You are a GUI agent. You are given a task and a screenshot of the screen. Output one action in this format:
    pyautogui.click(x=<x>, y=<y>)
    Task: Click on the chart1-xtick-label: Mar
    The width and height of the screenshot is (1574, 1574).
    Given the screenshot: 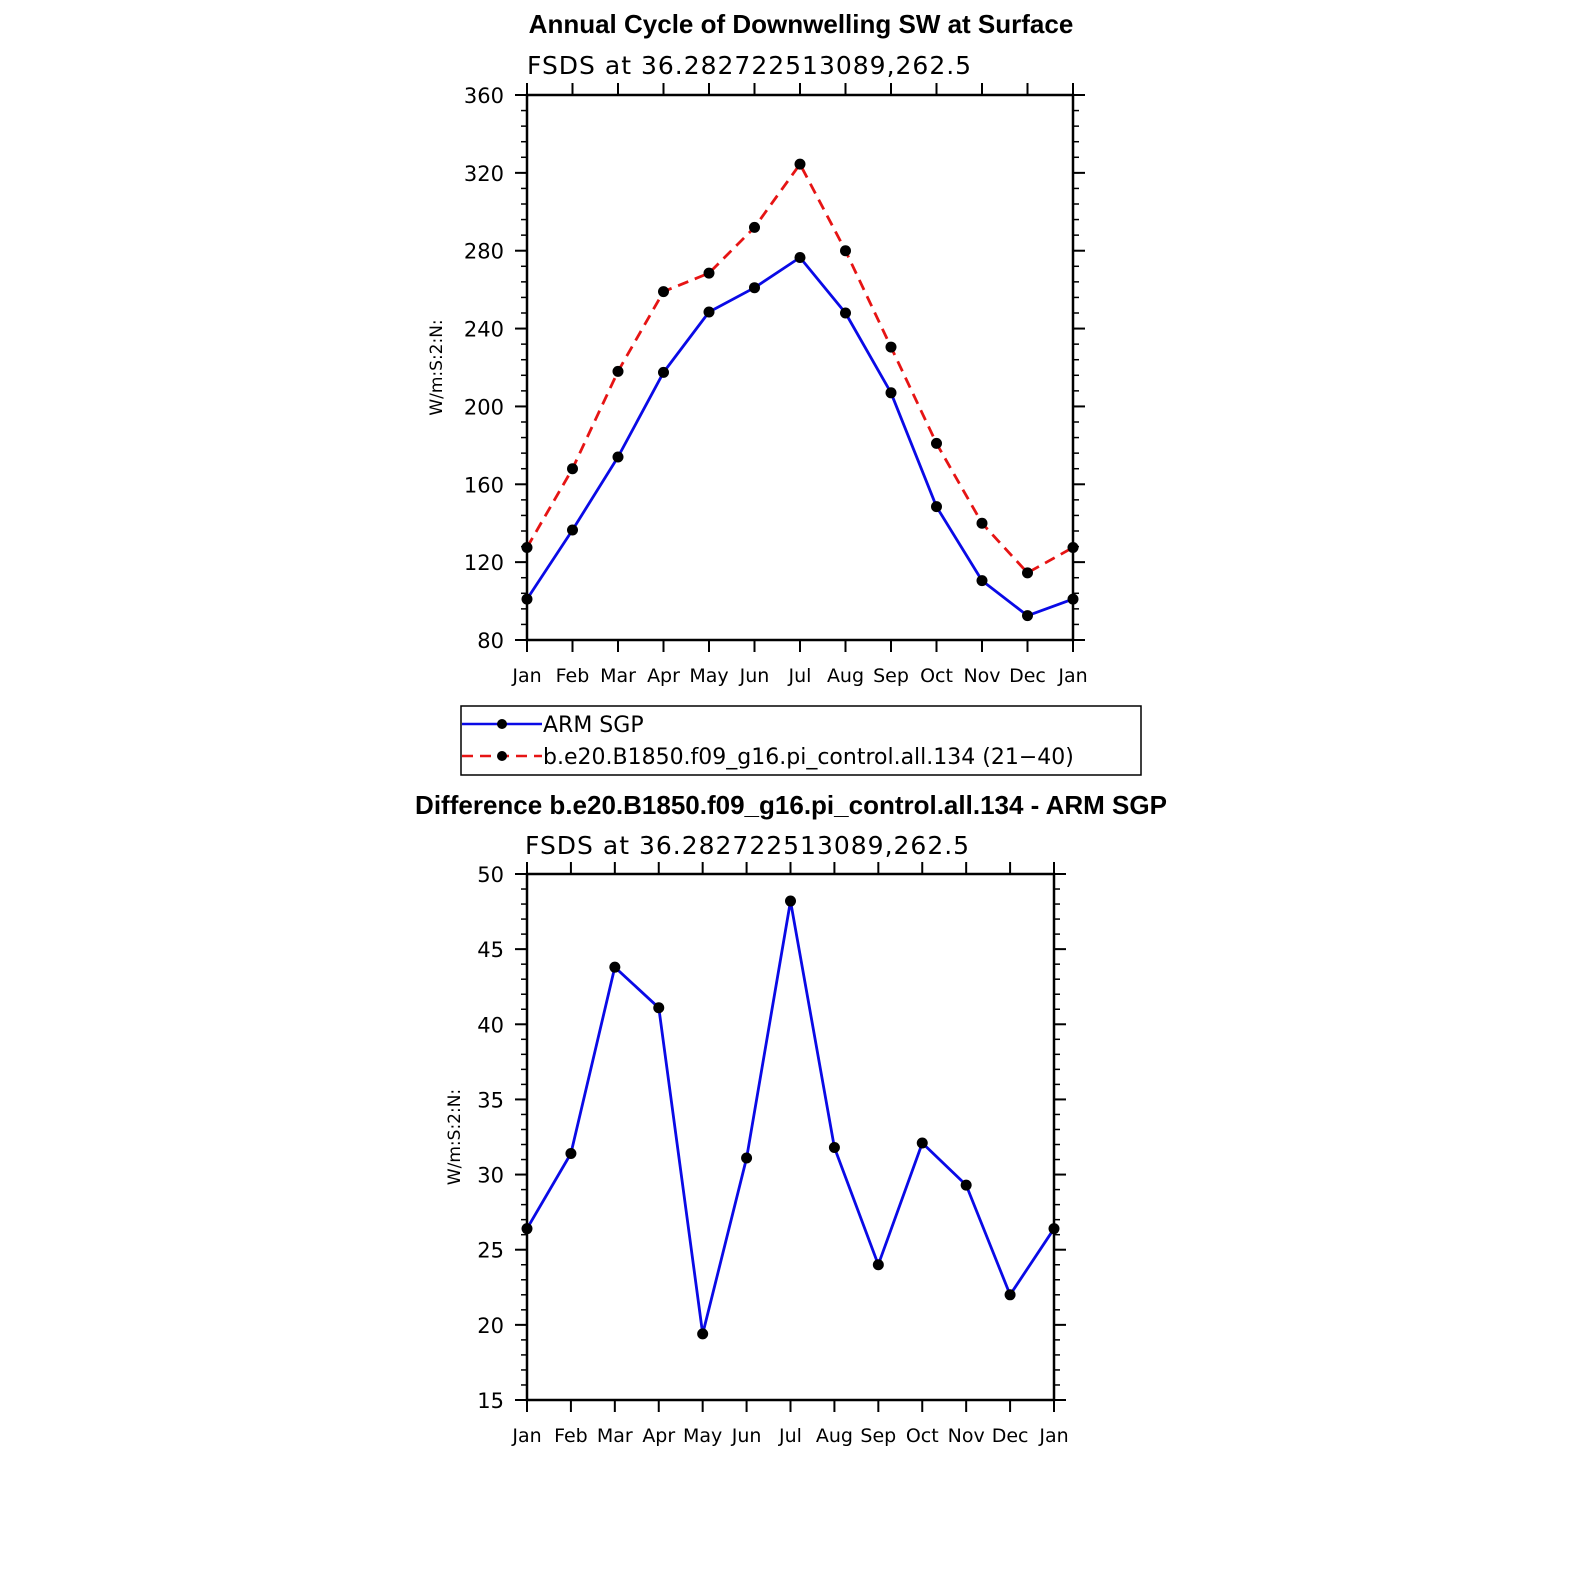 What is the action you would take?
    pyautogui.click(x=618, y=676)
    